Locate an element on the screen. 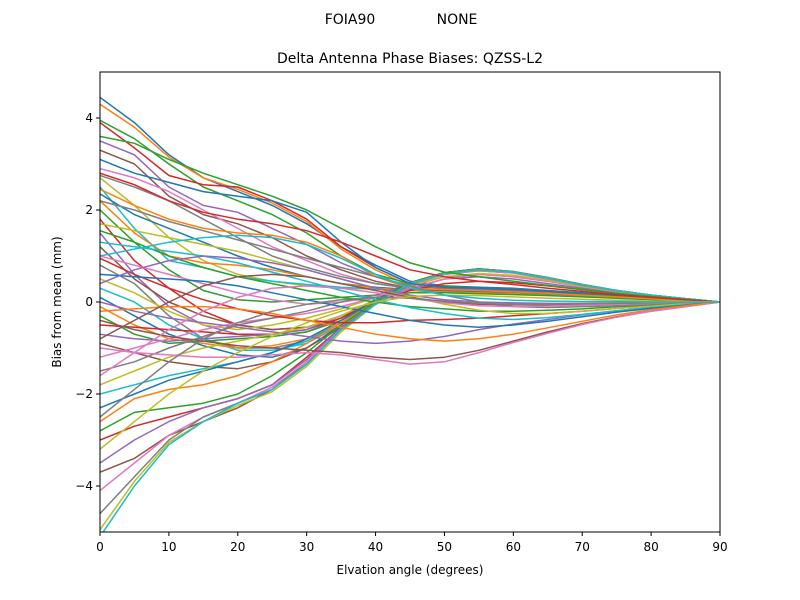 The width and height of the screenshot is (800, 600). y-axis-ticks: −4 −2 0 2 4 is located at coordinates (87, 302).